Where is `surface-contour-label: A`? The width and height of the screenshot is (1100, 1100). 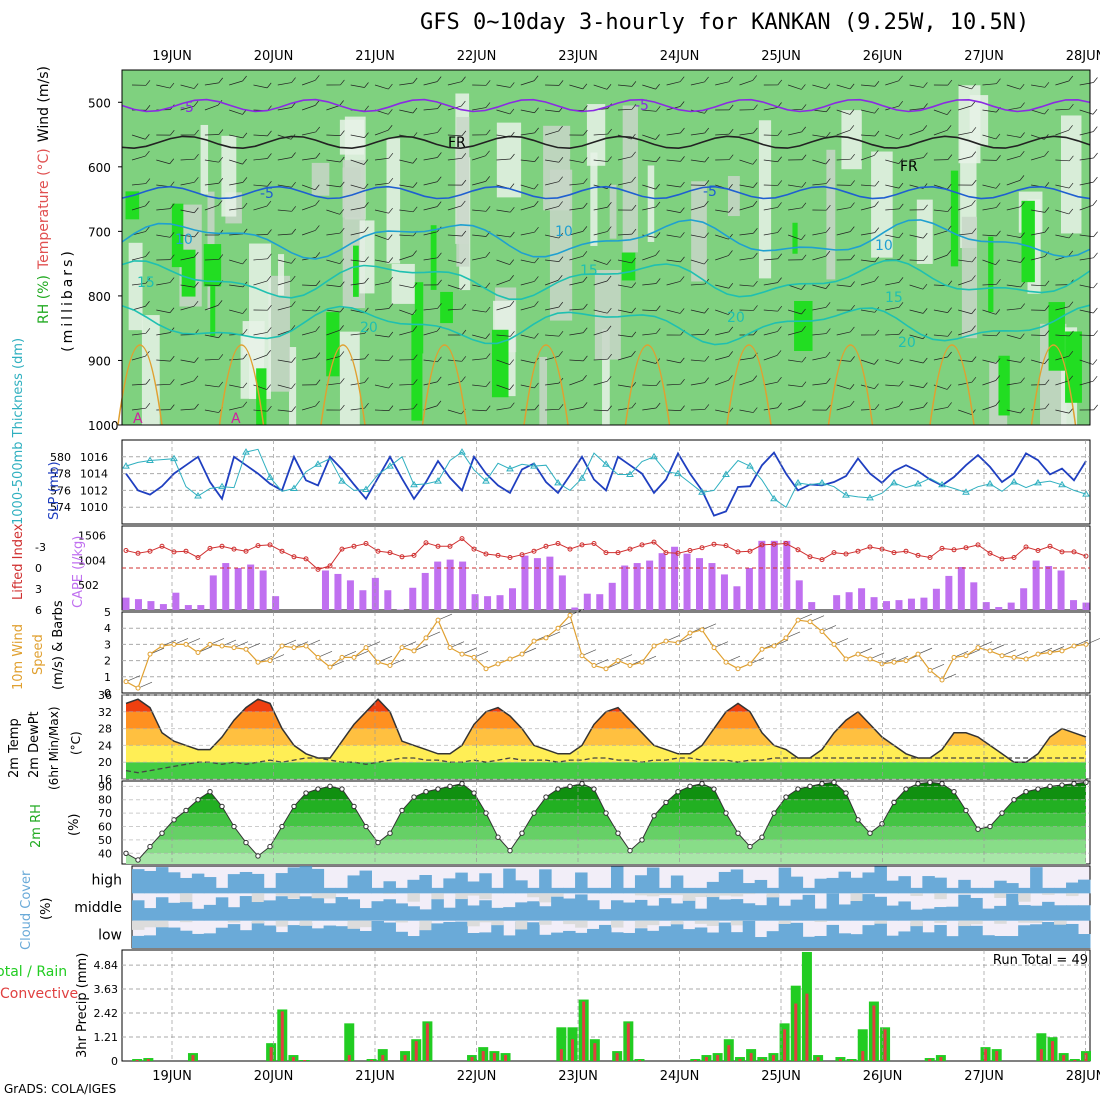 surface-contour-label: A is located at coordinates (236, 419).